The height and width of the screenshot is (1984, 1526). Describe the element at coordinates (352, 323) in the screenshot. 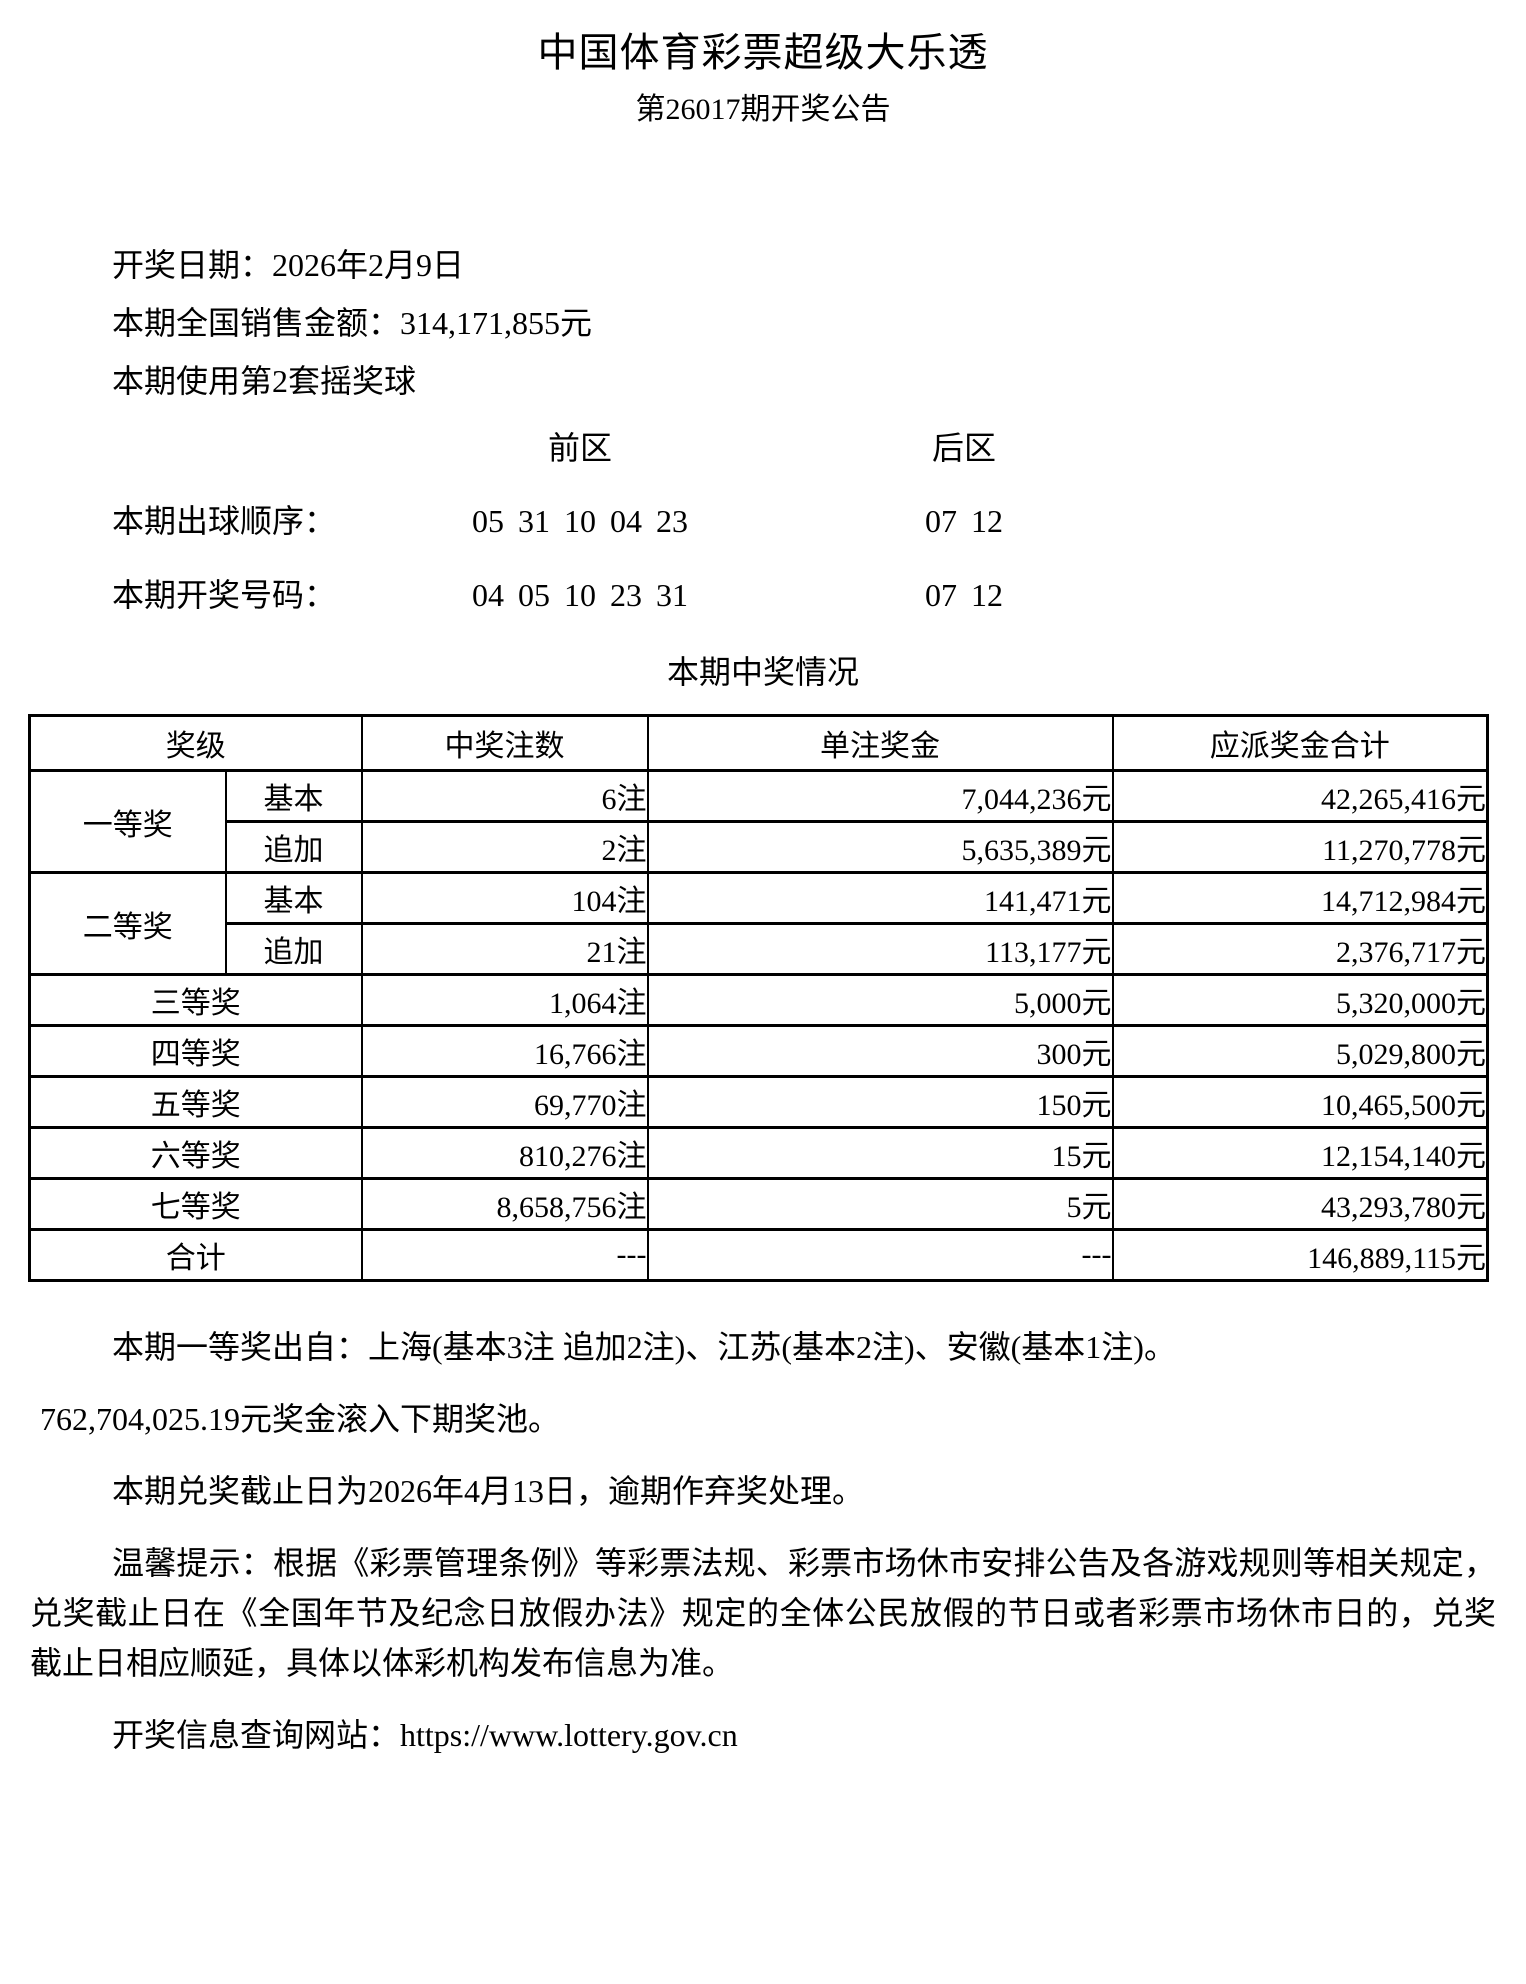

I see `sales-amount: 本期全国销售金额：314,171,855元` at that location.